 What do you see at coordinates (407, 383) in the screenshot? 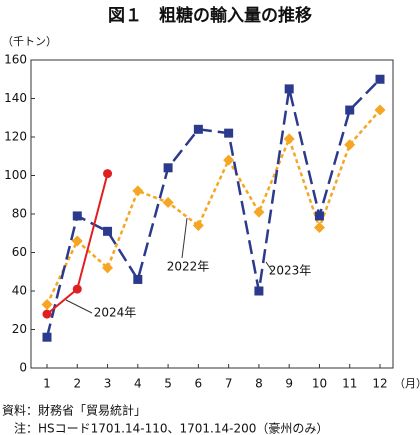
I see `x-axis-label: （月）` at bounding box center [407, 383].